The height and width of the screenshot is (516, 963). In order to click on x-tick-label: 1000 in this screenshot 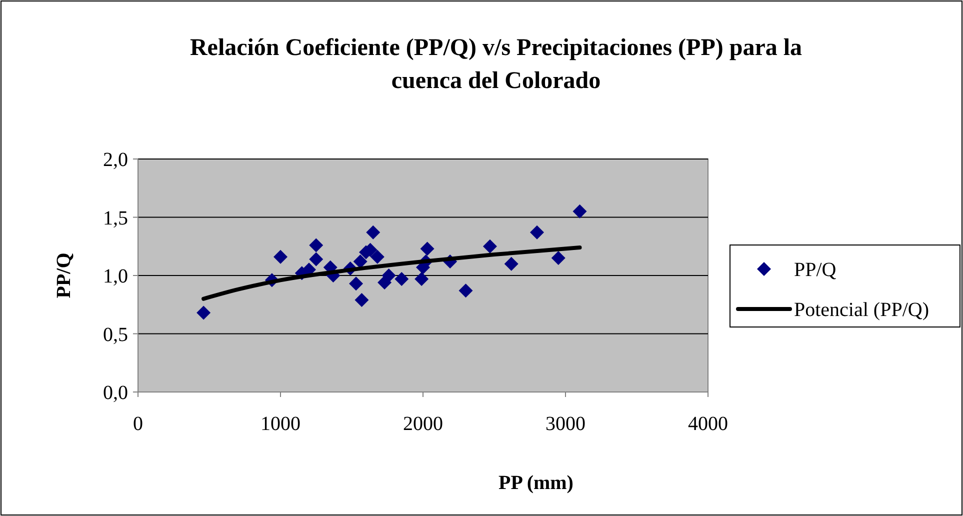, I will do `click(280, 424)`.